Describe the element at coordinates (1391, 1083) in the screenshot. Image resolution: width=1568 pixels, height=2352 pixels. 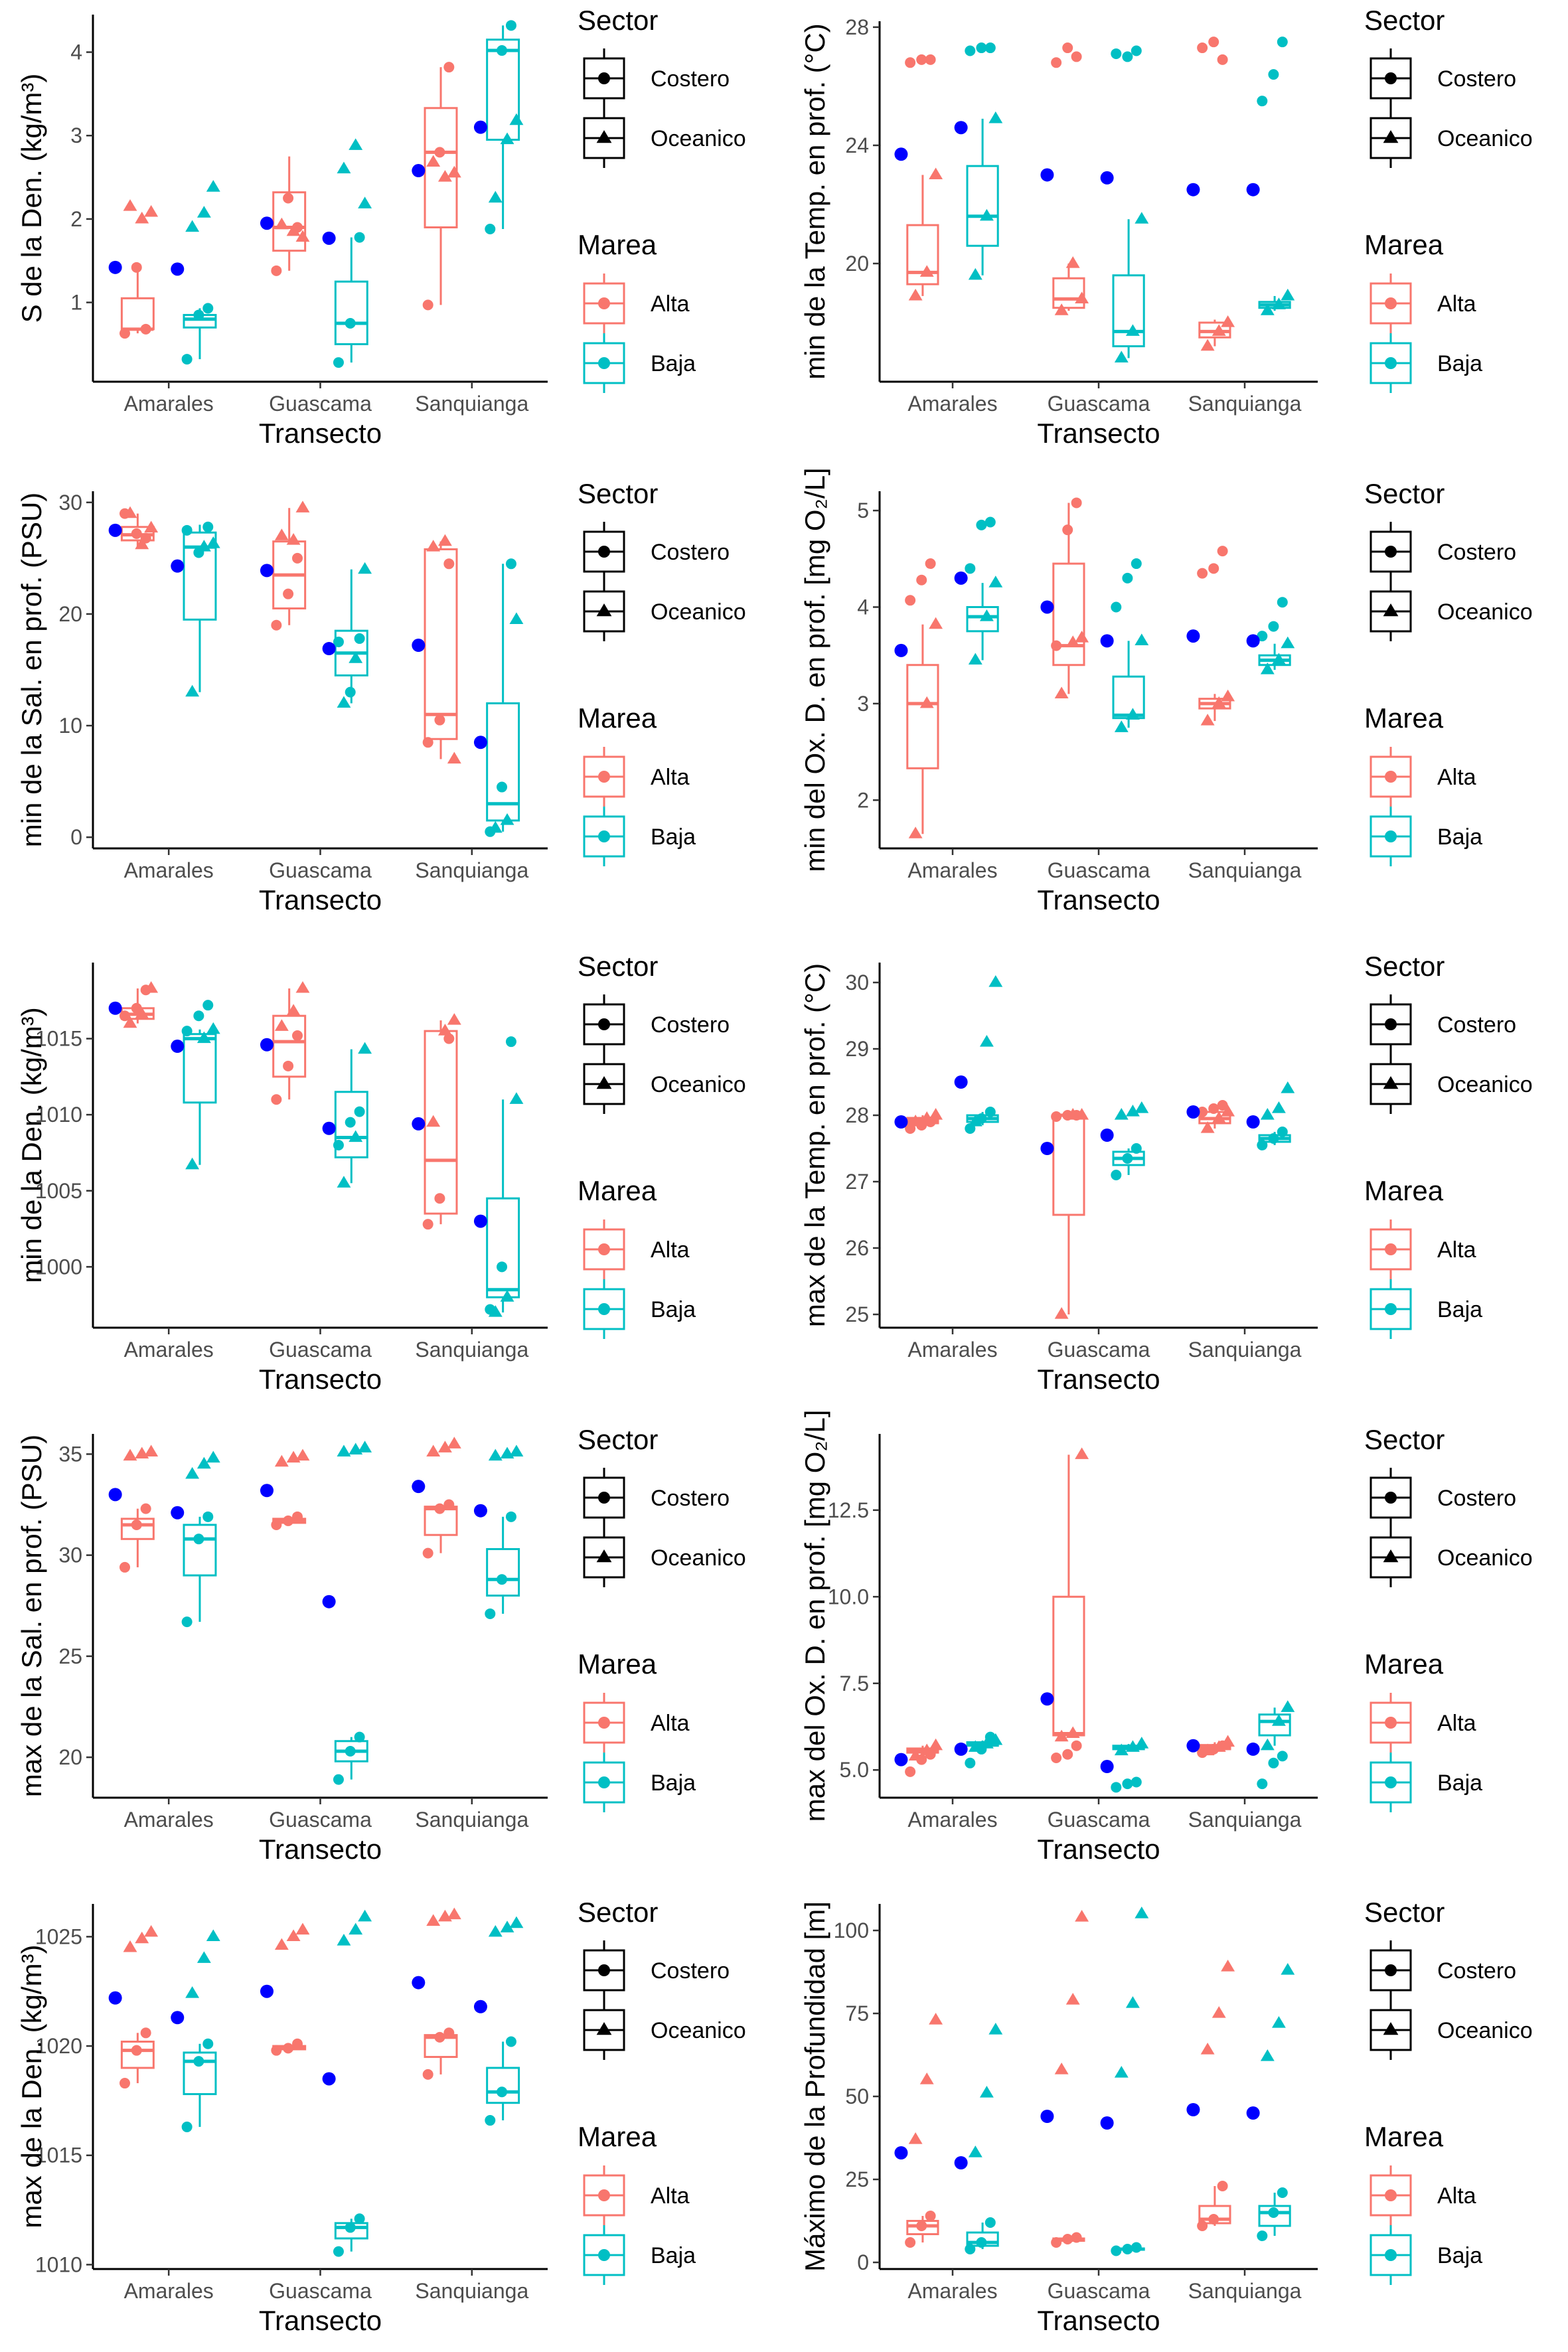
I see `triangle-icon` at that location.